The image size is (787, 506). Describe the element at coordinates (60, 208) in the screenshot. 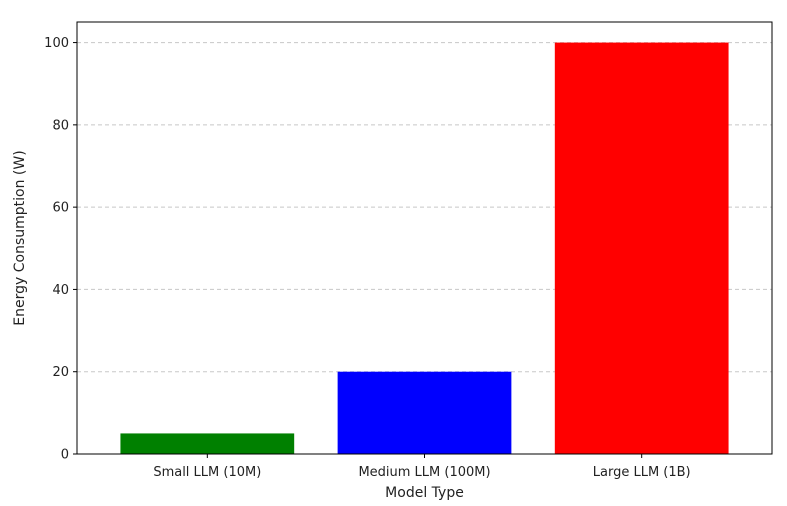

I see `y-tick-label-3: 60` at that location.